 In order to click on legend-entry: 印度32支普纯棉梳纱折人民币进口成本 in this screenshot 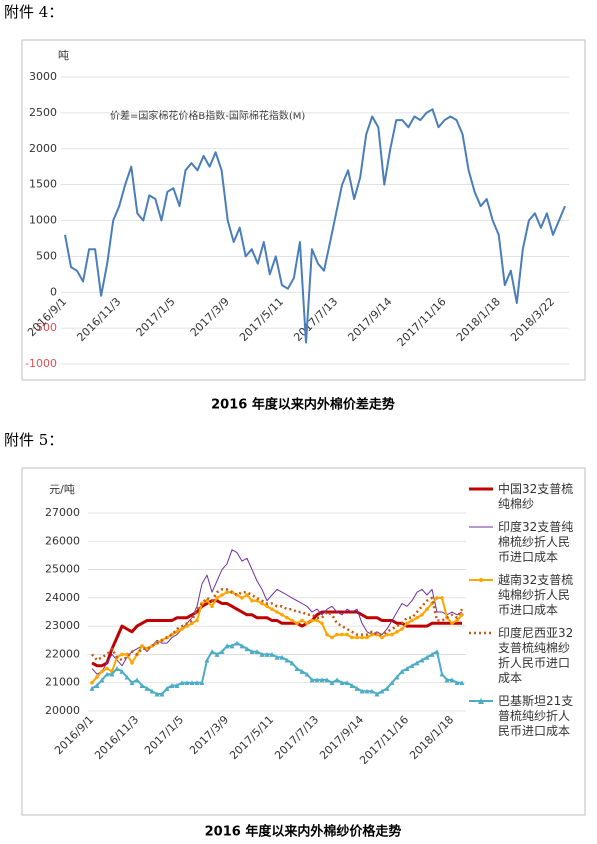, I will do `click(524, 542)`.